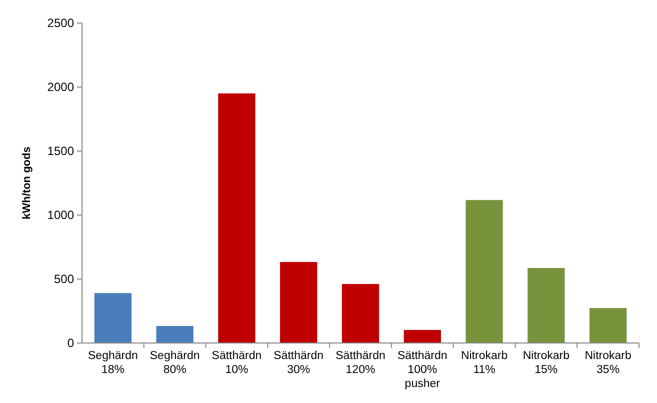  Describe the element at coordinates (484, 363) in the screenshot. I see `x-tick-label: Nitrokarb 11%` at that location.